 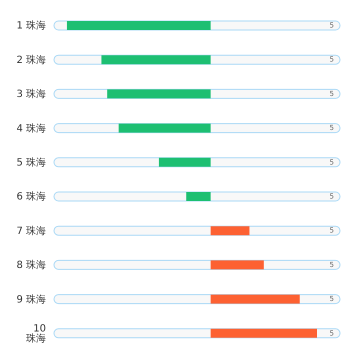 I want to click on y-tick-label: 6 珠海, so click(x=31, y=196).